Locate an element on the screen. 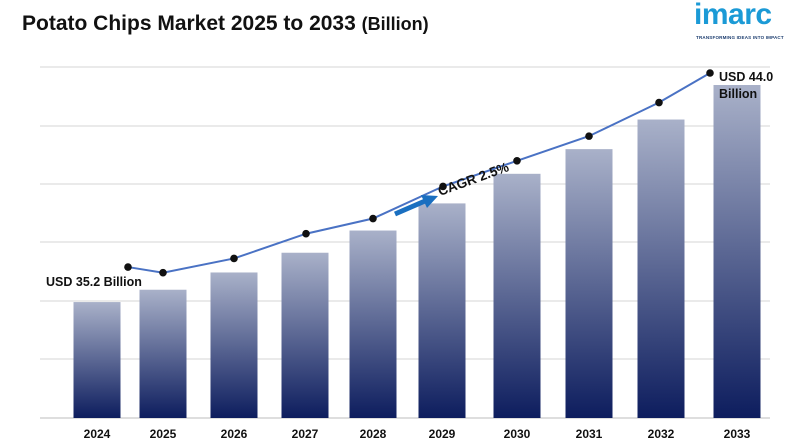  x-tick-label: 2031 is located at coordinates (589, 434).